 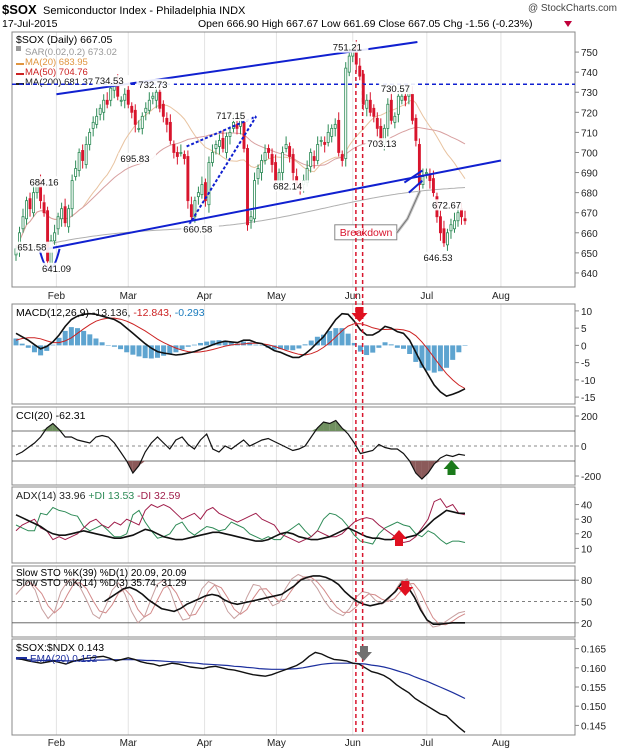 I want to click on cci-oversold-fill, so click(x=425, y=470).